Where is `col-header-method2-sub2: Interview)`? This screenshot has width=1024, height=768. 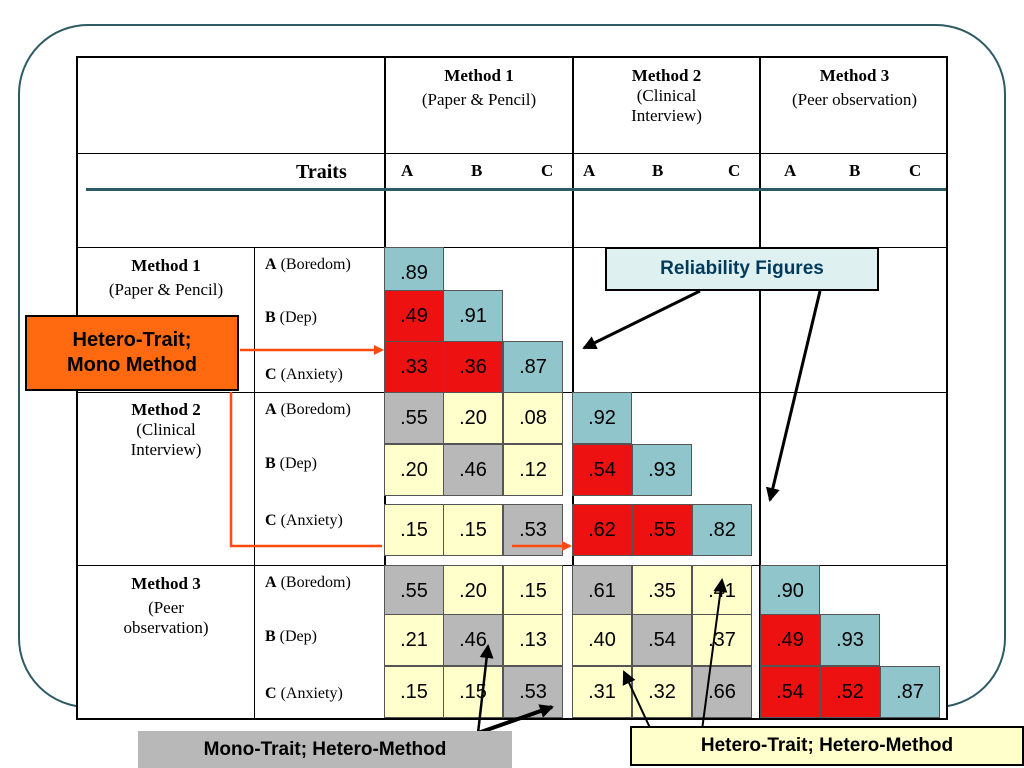
col-header-method2-sub2: Interview) is located at coordinates (666, 115).